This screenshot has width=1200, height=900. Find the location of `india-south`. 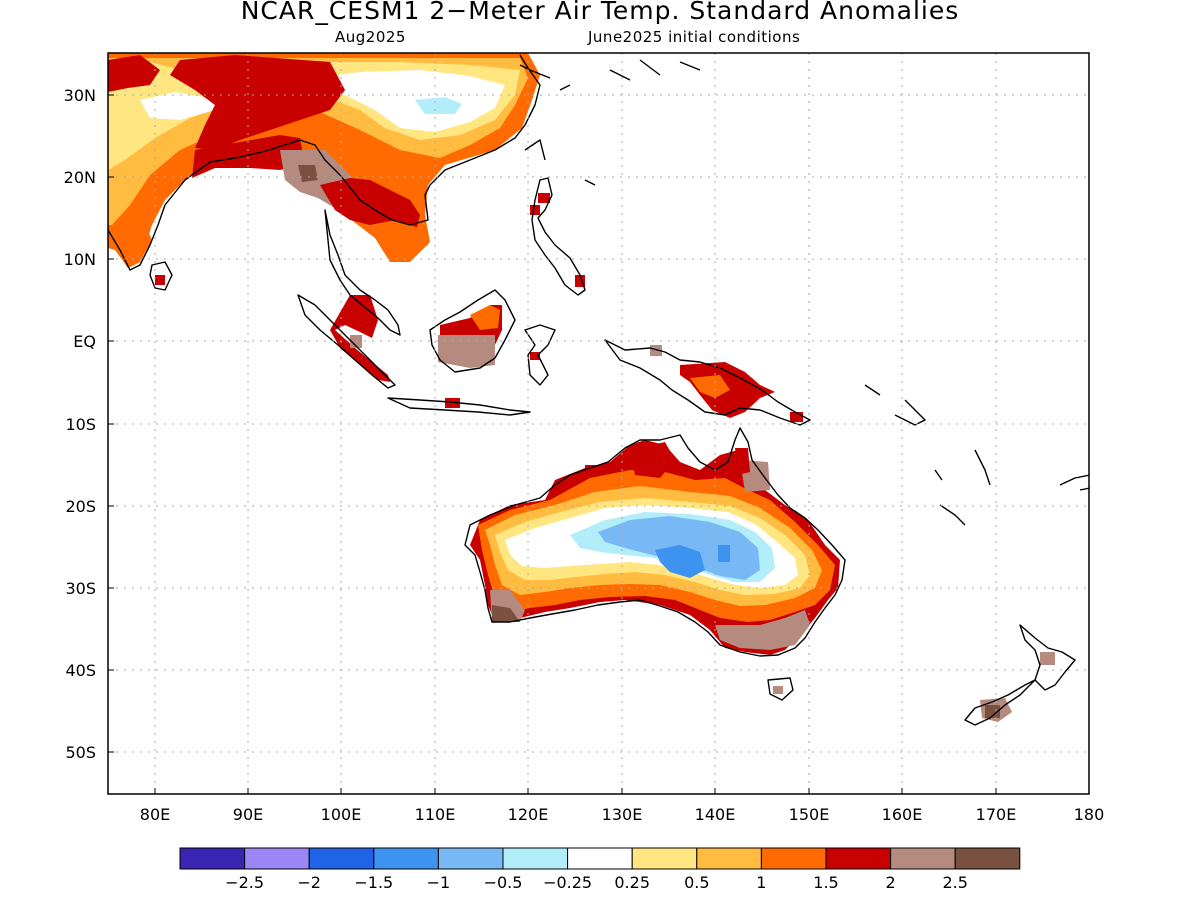

india-south is located at coordinates (130, 246).